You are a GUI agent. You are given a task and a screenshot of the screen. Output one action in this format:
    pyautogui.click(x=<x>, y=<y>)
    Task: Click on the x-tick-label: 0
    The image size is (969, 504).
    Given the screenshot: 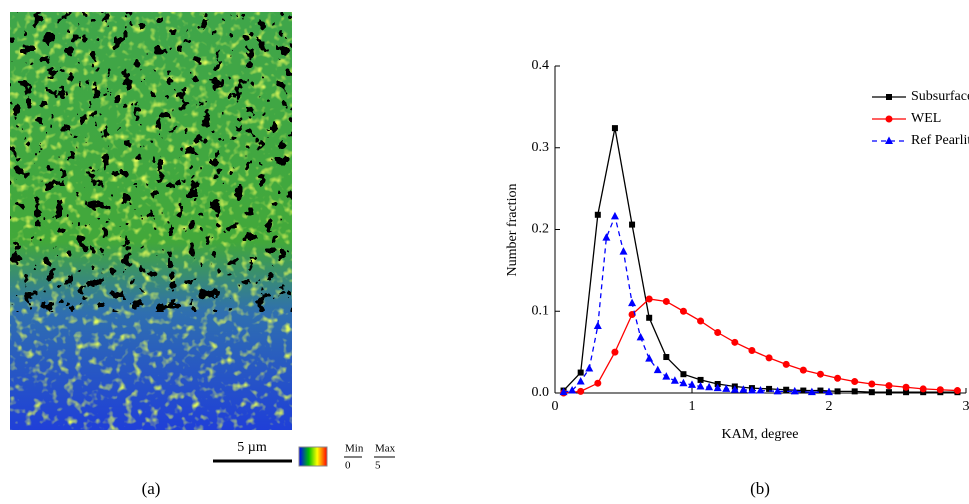 What is the action you would take?
    pyautogui.click(x=555, y=406)
    